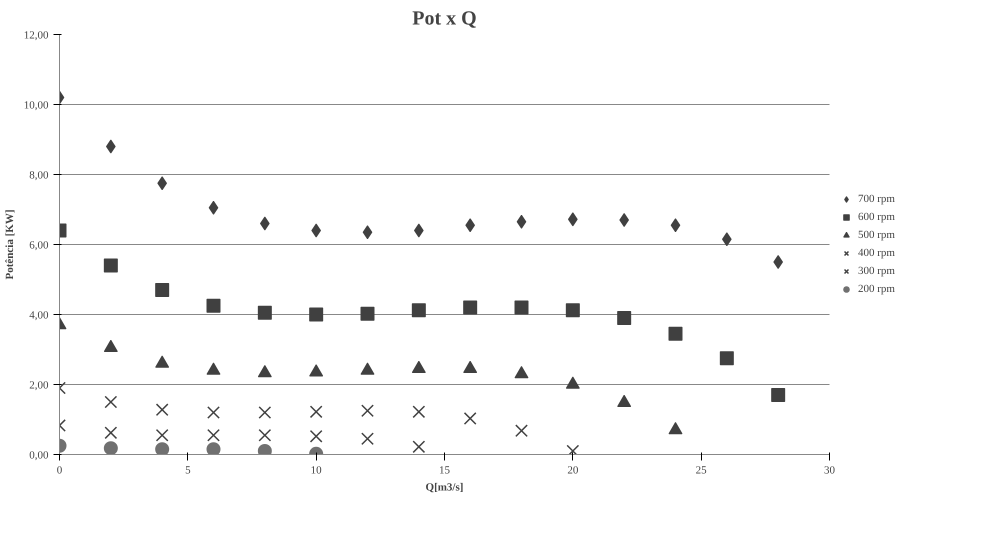  Describe the element at coordinates (444, 470) in the screenshot. I see `x-tick-label: 15` at that location.